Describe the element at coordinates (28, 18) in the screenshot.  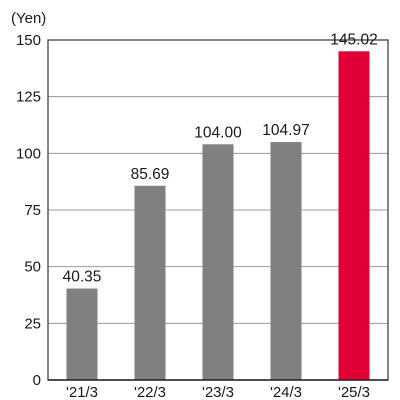
I see `y-axis-unit-label: (Yen)` at that location.